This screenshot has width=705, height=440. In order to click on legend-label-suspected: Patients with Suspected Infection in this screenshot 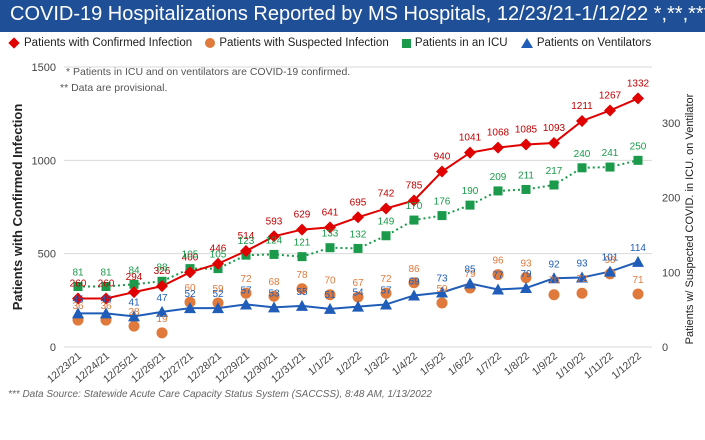, I will do `click(304, 43)`.